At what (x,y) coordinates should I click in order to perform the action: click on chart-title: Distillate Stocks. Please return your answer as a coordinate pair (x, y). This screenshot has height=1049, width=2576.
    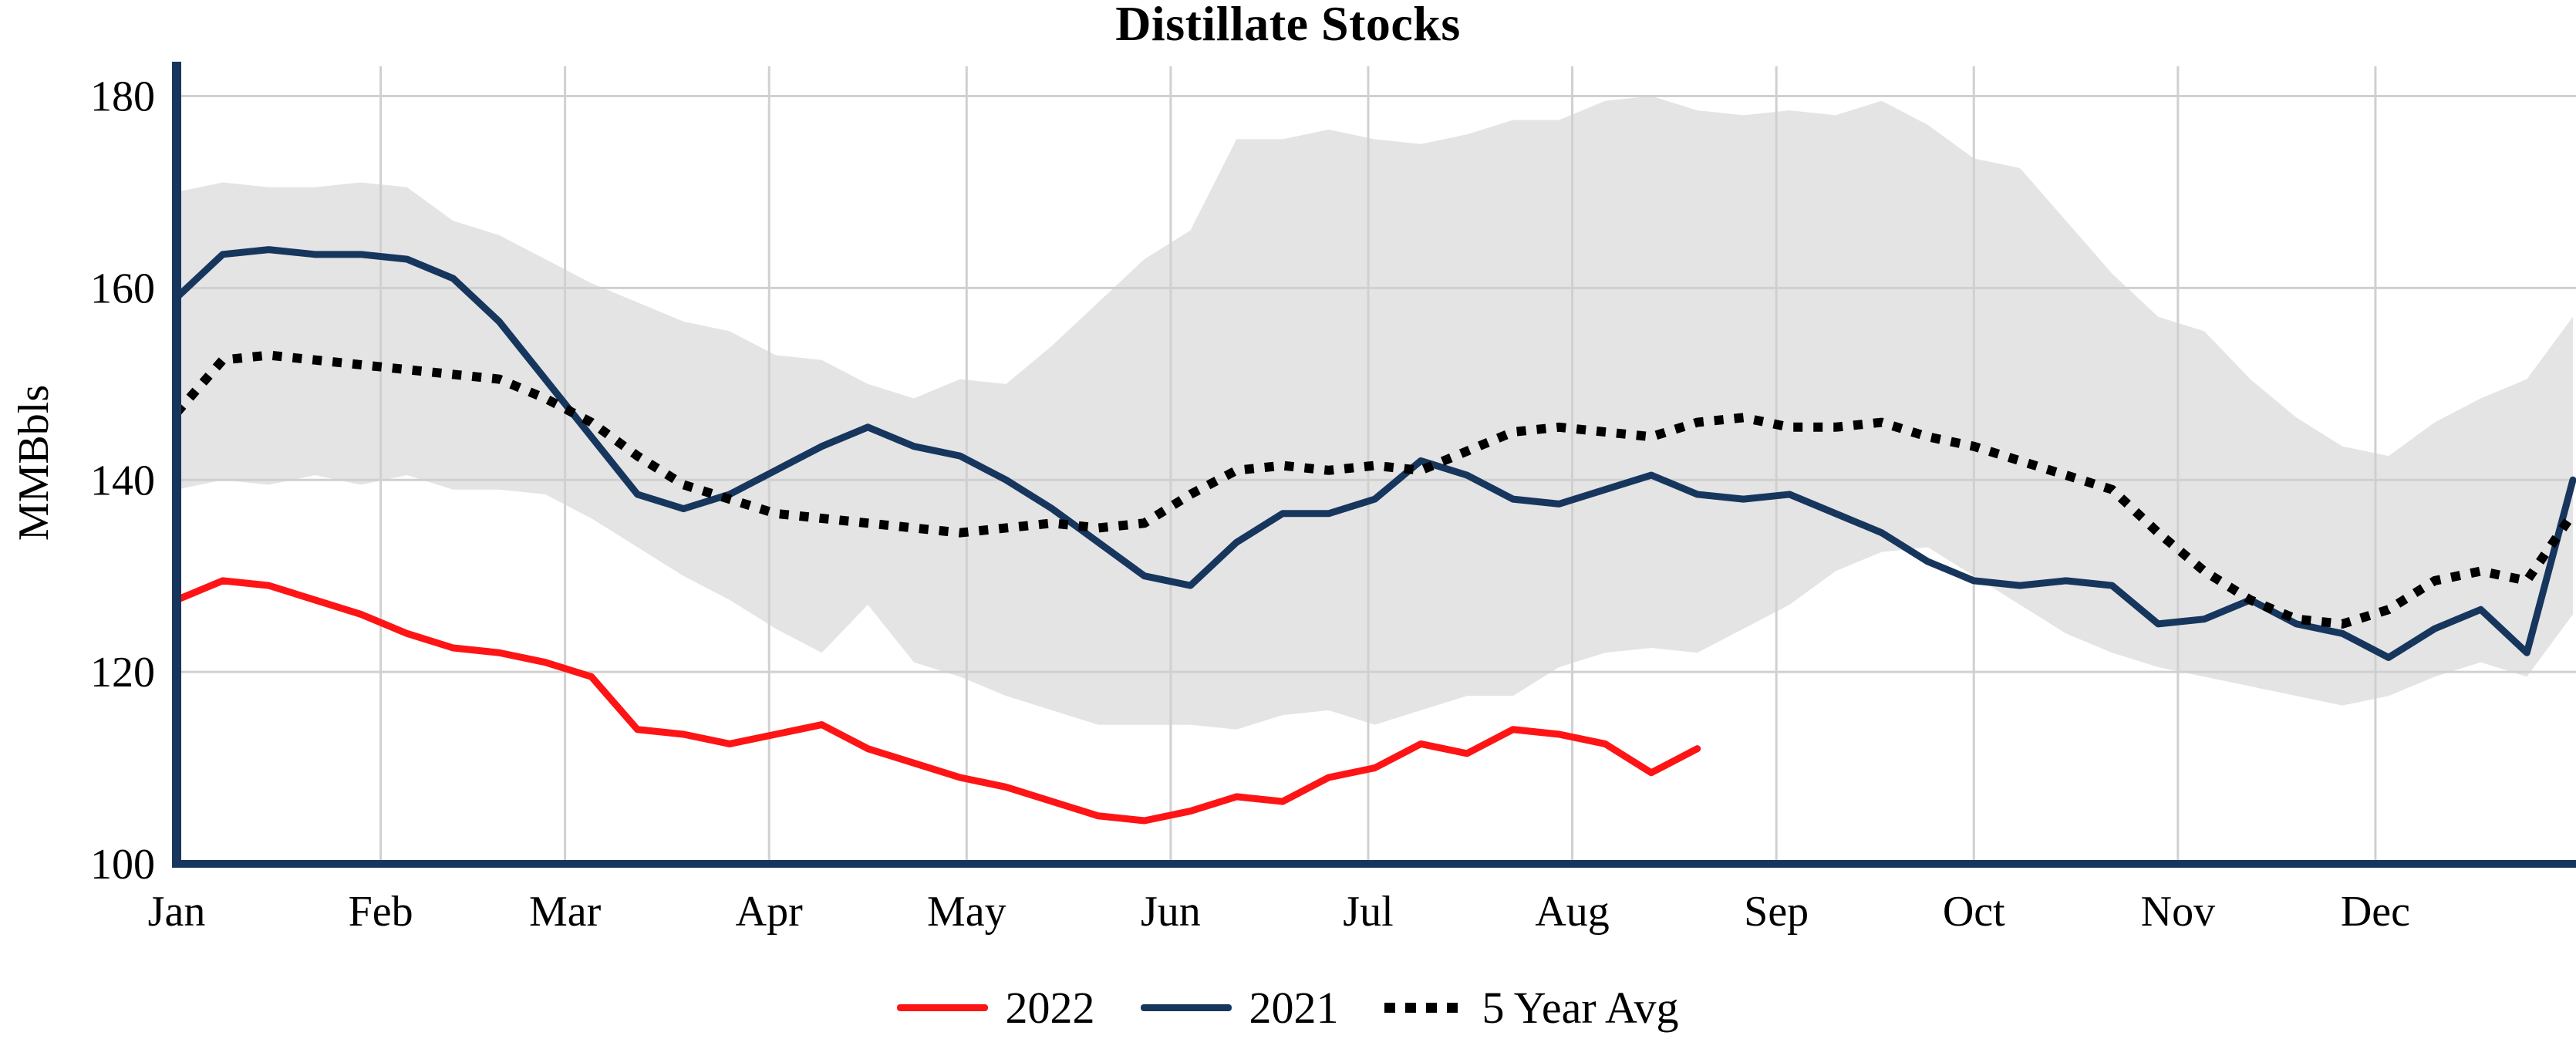
    Looking at the image, I should click on (1288, 26).